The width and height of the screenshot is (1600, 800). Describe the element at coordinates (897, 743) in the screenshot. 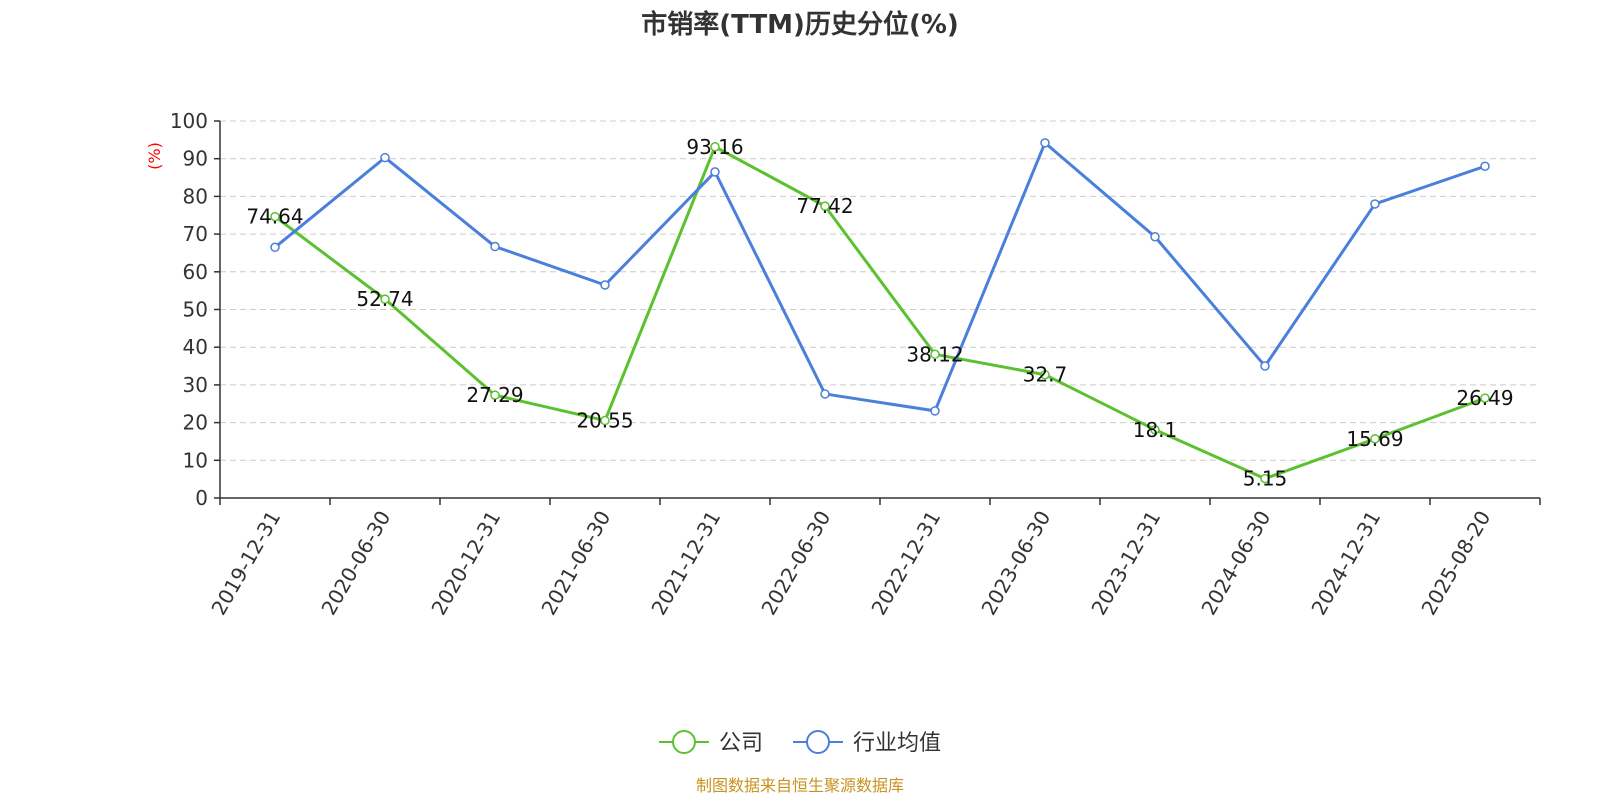

I see `legend-label: 行业均值` at that location.